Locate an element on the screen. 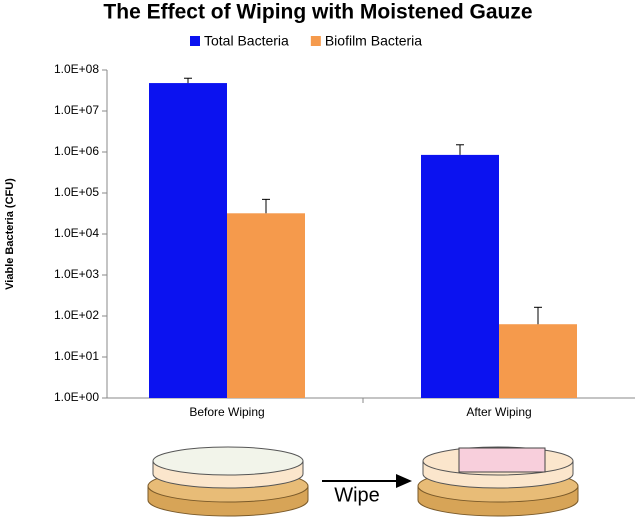  dish-before is located at coordinates (228, 481).